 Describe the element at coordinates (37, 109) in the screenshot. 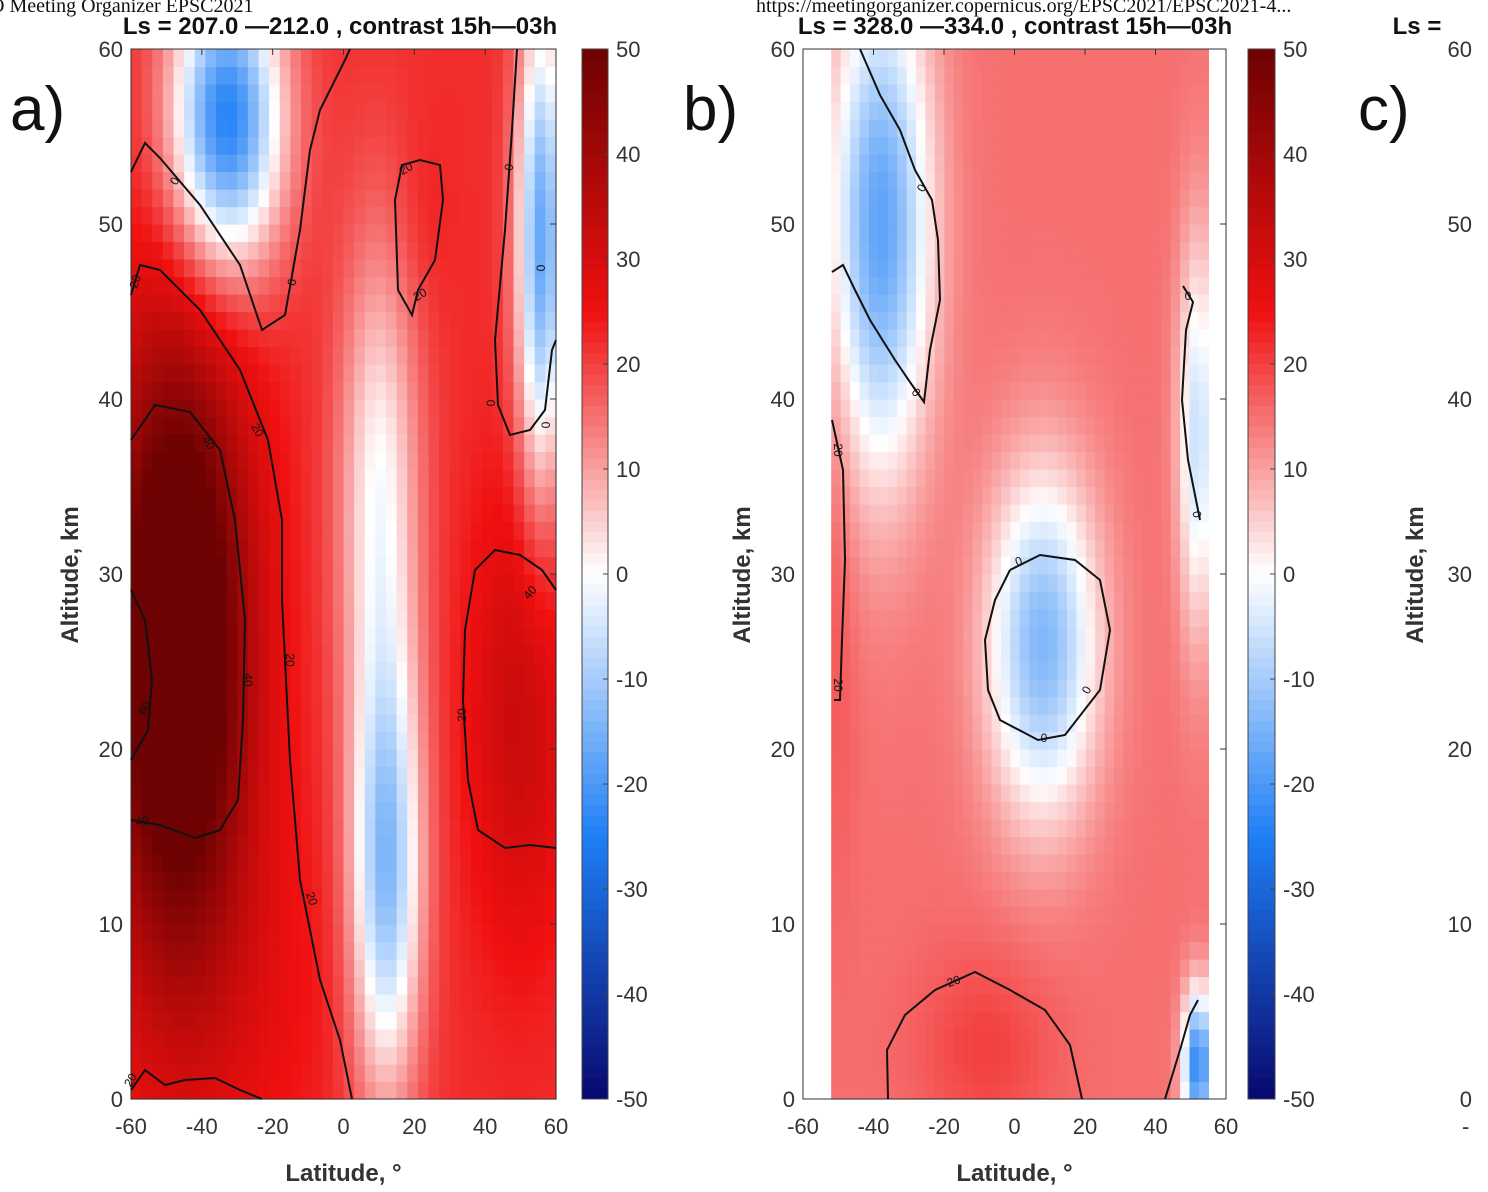

I see `panel-label: a)` at that location.